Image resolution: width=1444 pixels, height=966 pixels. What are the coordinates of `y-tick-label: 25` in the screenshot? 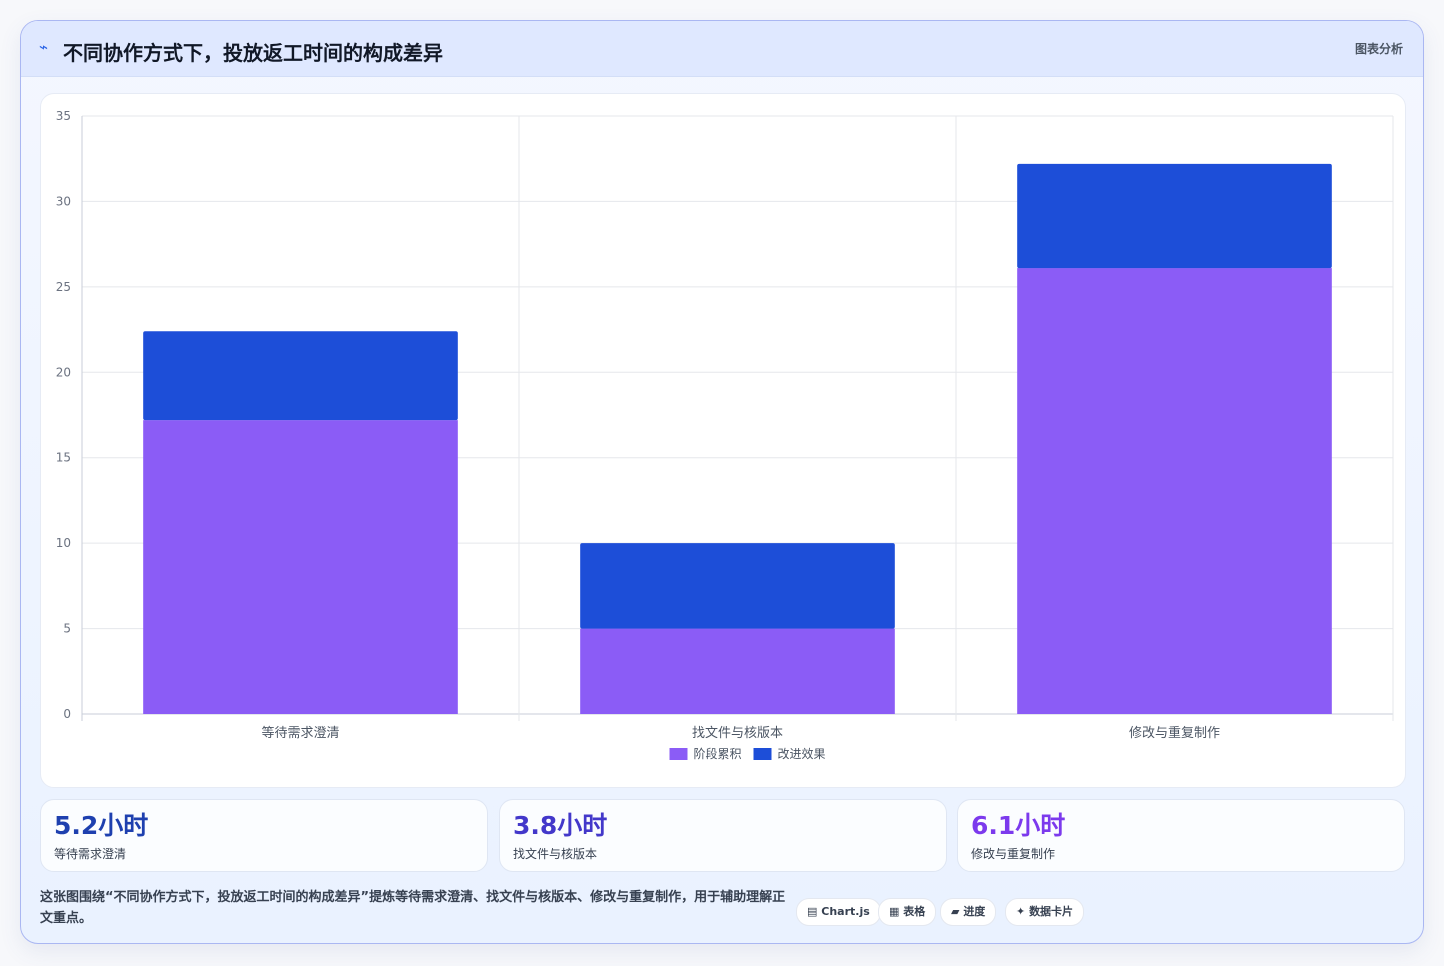 It's located at (63, 287).